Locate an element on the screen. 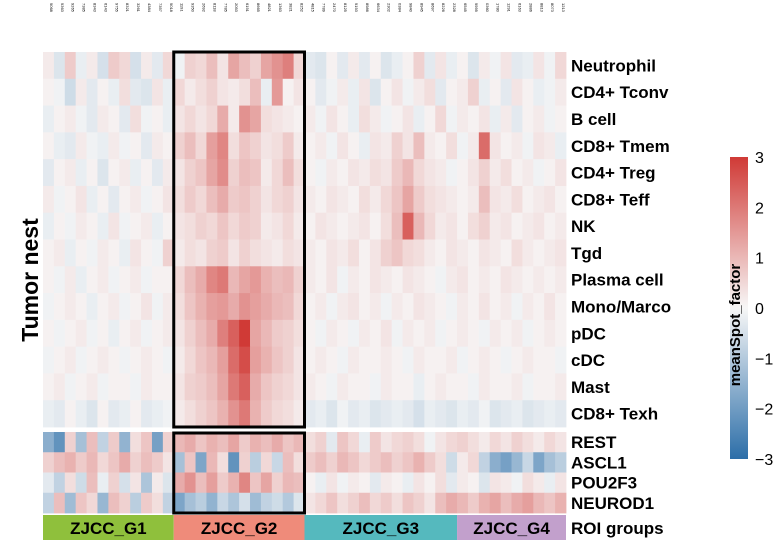 This screenshot has height=543, width=775. roi-group-label: ZJCC_G2 is located at coordinates (239, 528).